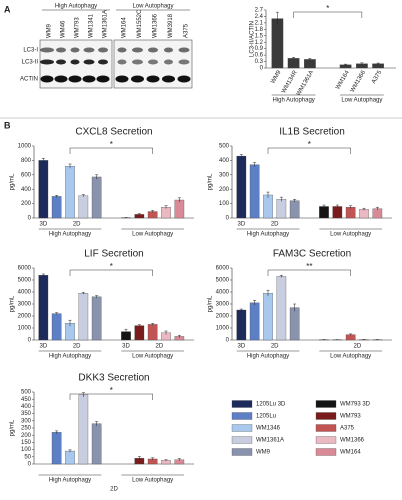  What do you see at coordinates (43, 225) in the screenshot?
I see `x-tick-label: 3D` at bounding box center [43, 225].